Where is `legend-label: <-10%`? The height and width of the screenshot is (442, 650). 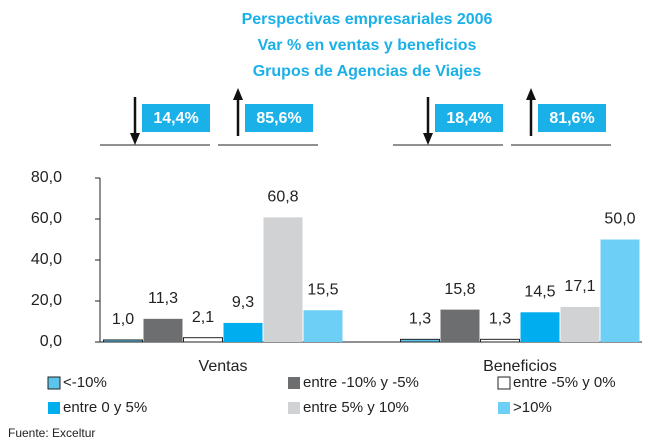 legend-label: <-10% is located at coordinates (85, 382).